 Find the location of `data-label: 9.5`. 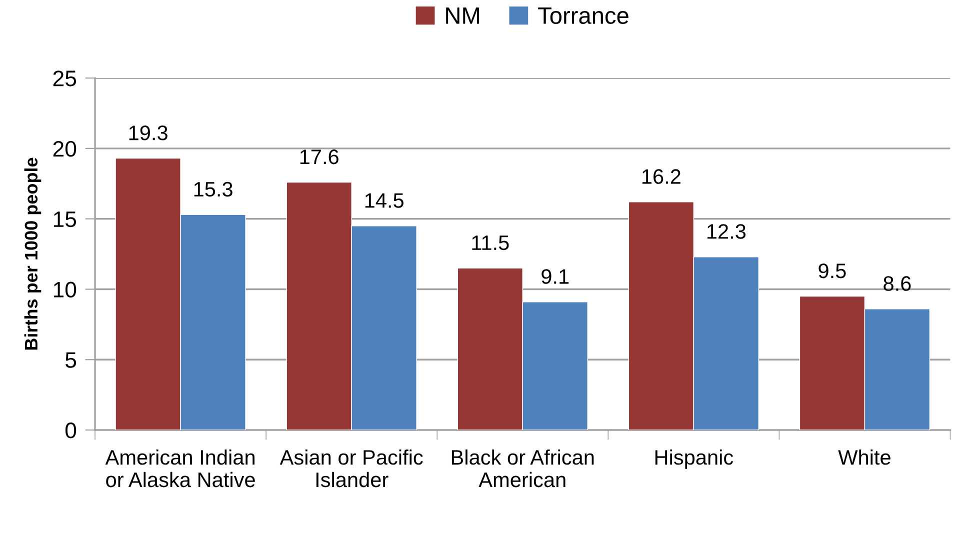

data-label: 9.5 is located at coordinates (832, 271).